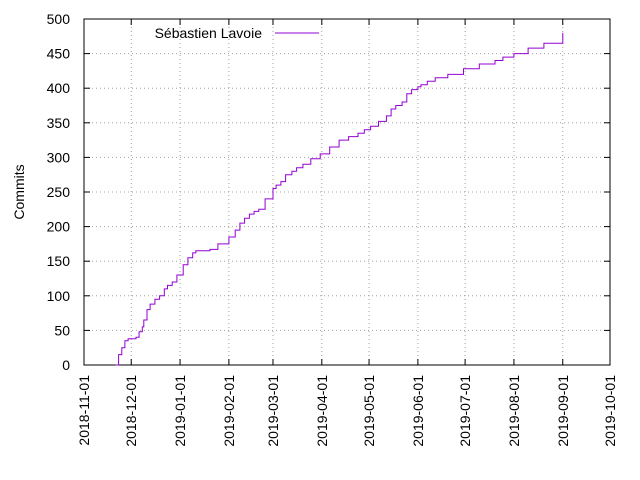 The width and height of the screenshot is (640, 480). I want to click on y-tick-label: 350, so click(59, 123).